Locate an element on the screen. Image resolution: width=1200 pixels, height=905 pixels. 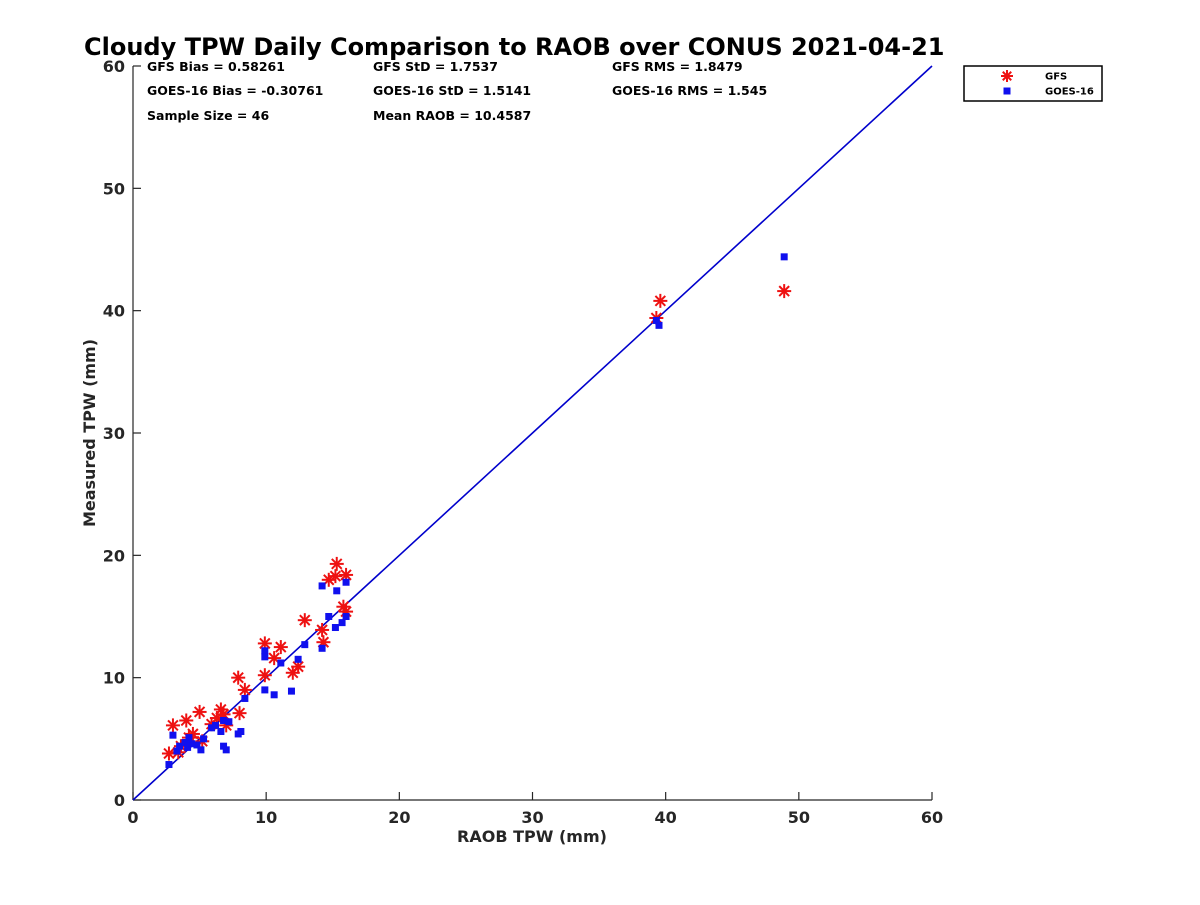
y-tick-label: 60 is located at coordinates (114, 66).